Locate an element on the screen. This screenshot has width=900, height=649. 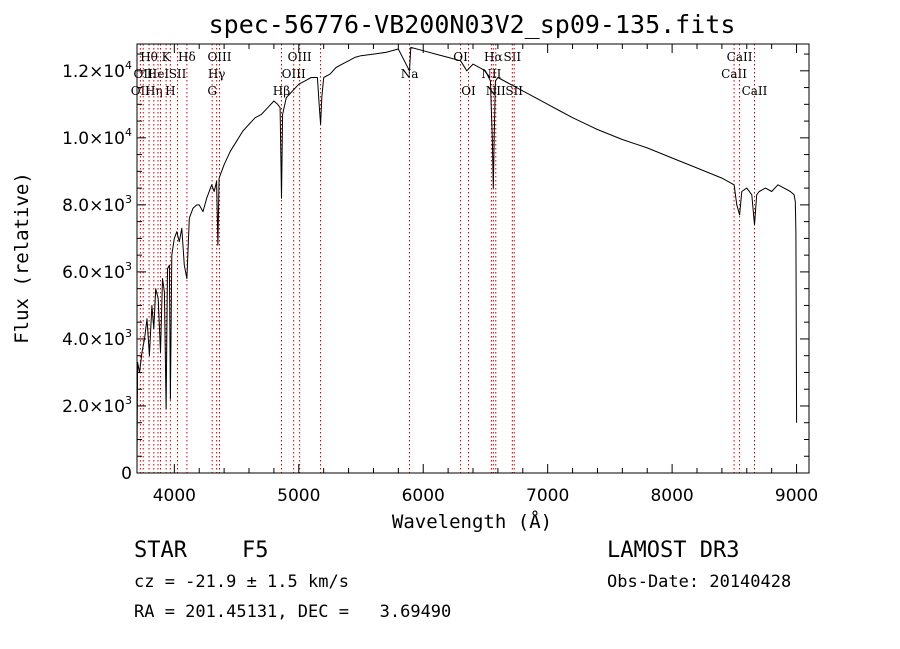
line-marker-label: HeI is located at coordinates (158, 74).